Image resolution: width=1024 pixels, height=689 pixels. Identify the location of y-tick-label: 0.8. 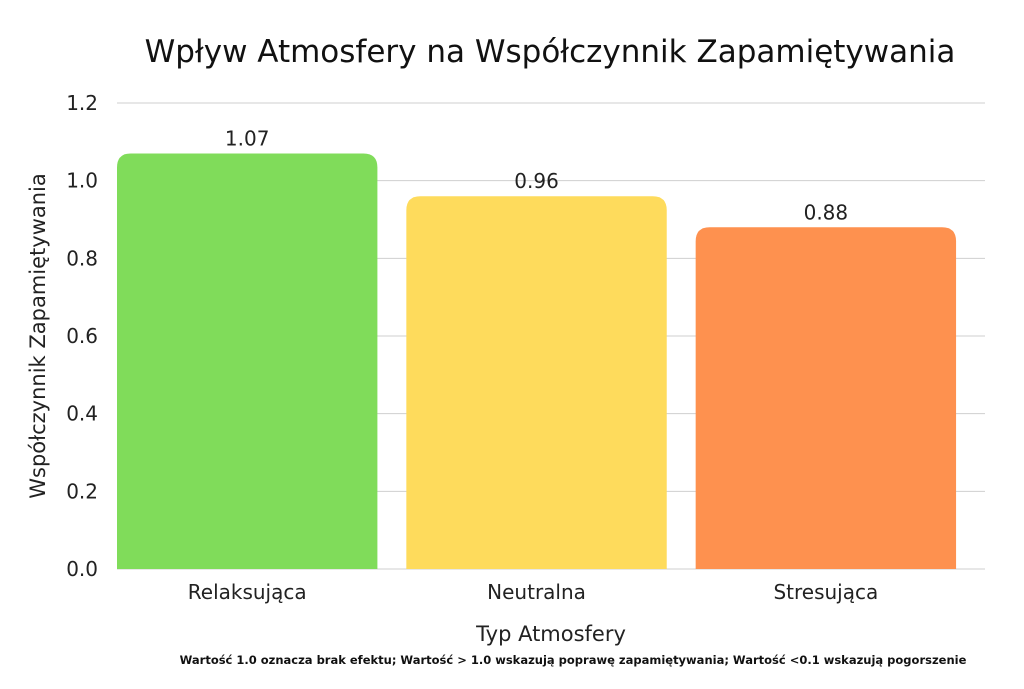
(82, 258).